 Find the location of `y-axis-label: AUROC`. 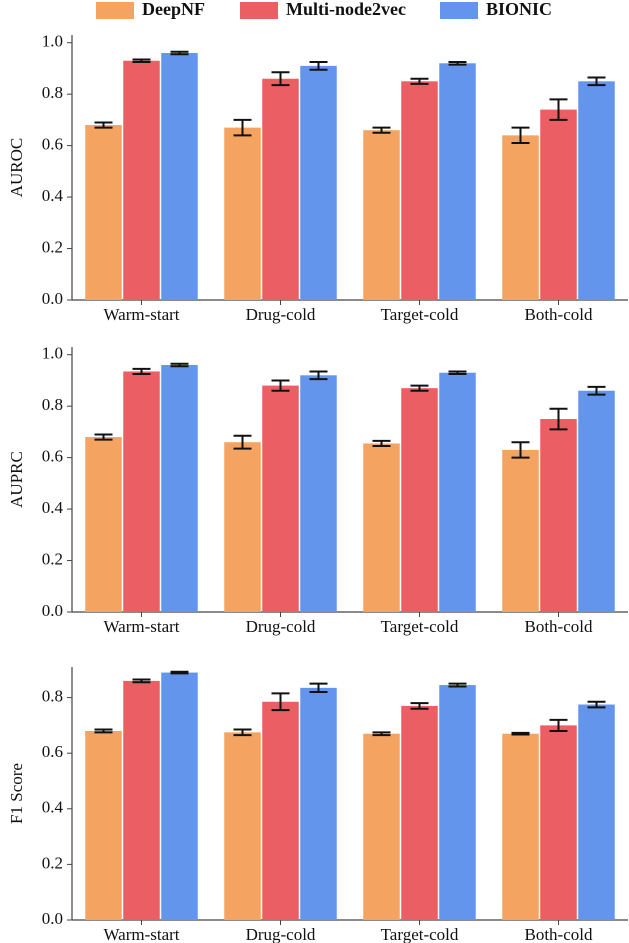

y-axis-label: AUROC is located at coordinates (16, 168).